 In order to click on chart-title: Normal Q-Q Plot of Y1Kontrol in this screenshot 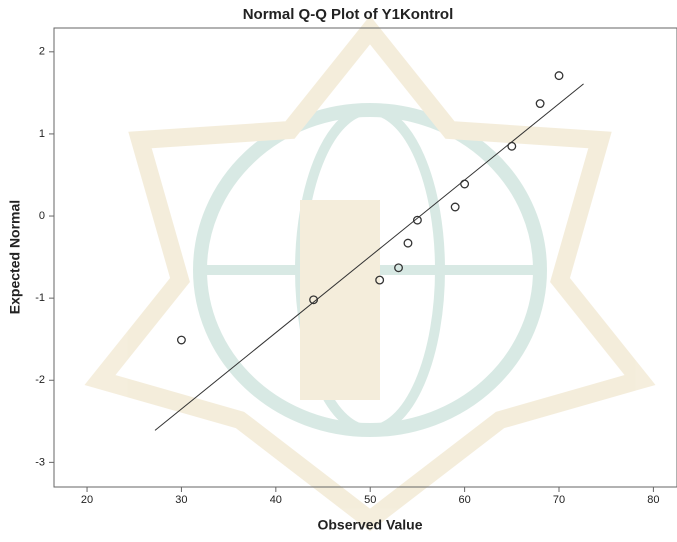, I will do `click(348, 14)`.